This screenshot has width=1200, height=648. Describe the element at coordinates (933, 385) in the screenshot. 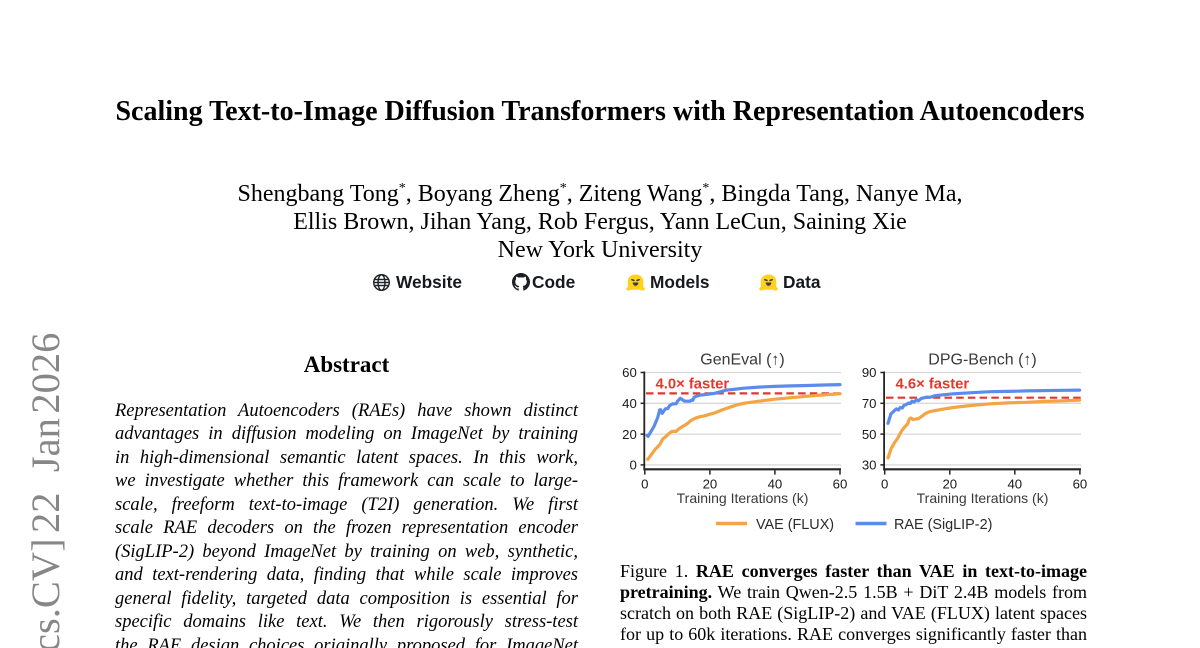

I see `svg-text: 4.6× faster` at that location.